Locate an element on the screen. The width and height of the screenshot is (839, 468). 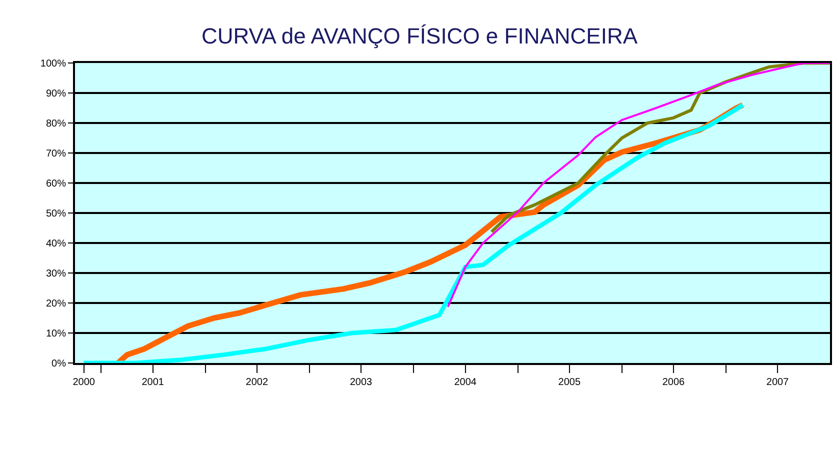
y-tick-label: 40% is located at coordinates (56, 244).